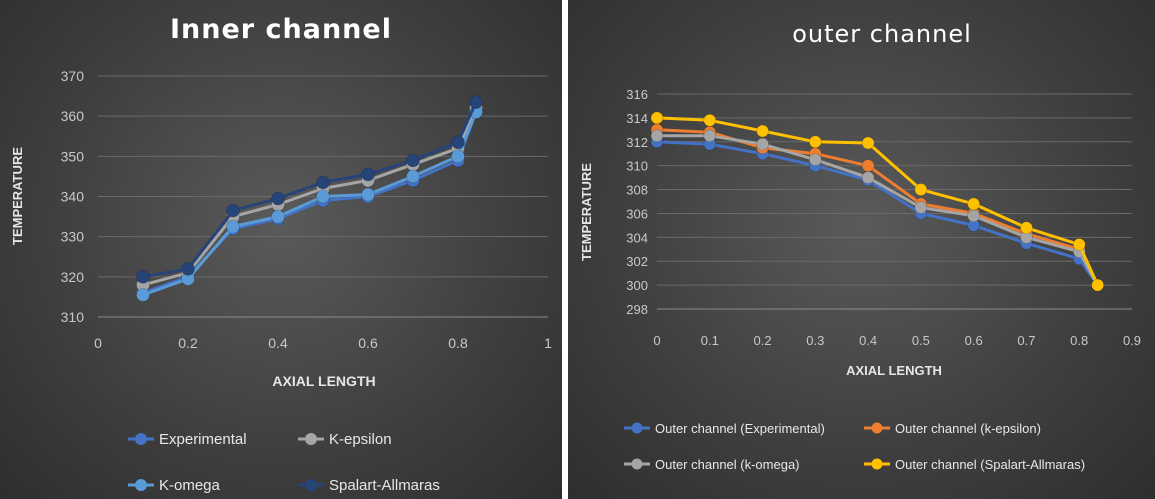 This screenshot has height=499, width=1155. What do you see at coordinates (73, 116) in the screenshot?
I see `y-tick-label: 360` at bounding box center [73, 116].